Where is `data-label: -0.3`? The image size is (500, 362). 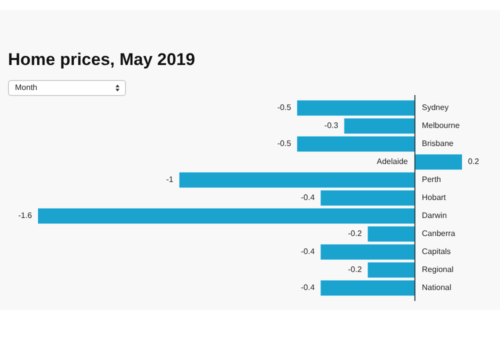 data-label: -0.3 is located at coordinates (331, 125).